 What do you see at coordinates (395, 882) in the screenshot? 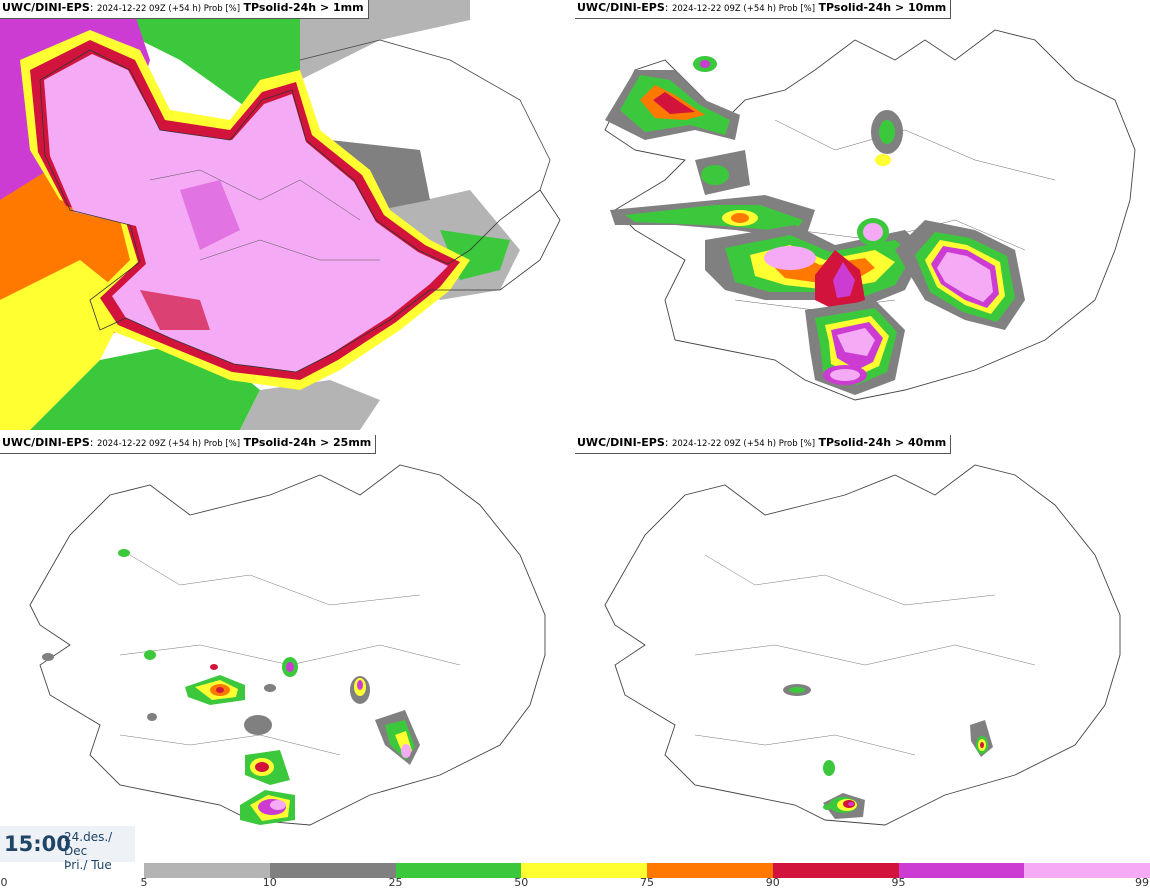
I see `scale-tick-label: 25` at bounding box center [395, 882].